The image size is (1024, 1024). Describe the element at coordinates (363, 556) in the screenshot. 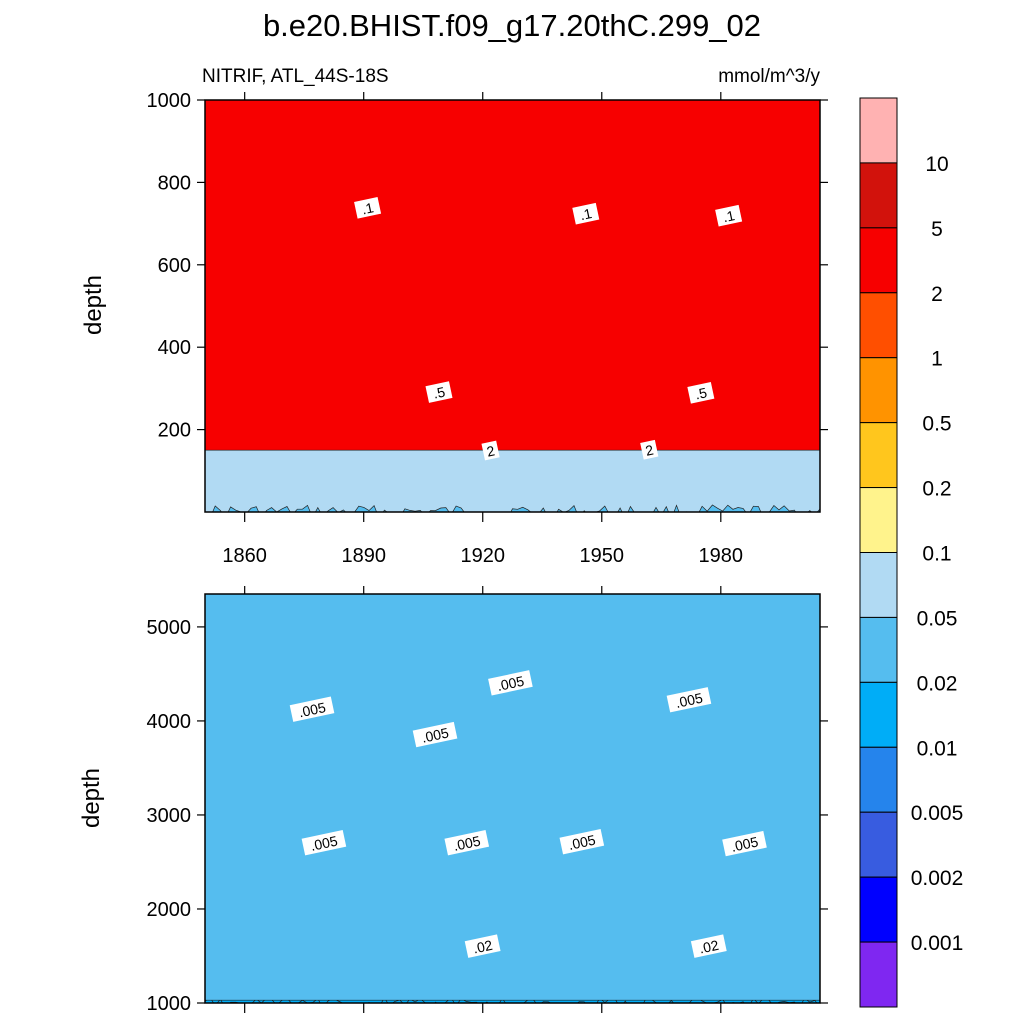

I see `x-tick-label: 1890` at that location.